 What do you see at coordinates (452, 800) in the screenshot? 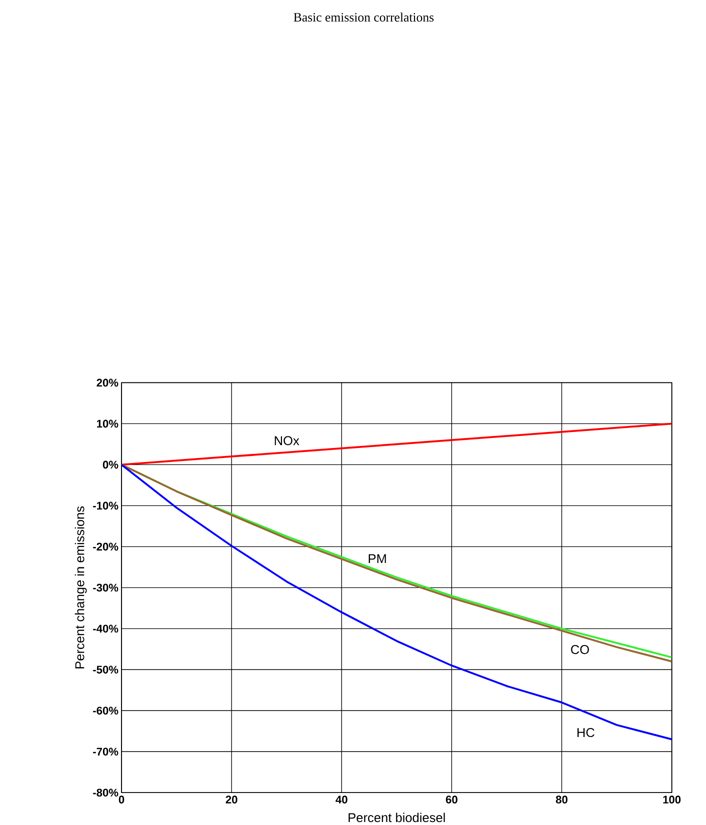
I see `x-tick-label: 60` at bounding box center [452, 800].